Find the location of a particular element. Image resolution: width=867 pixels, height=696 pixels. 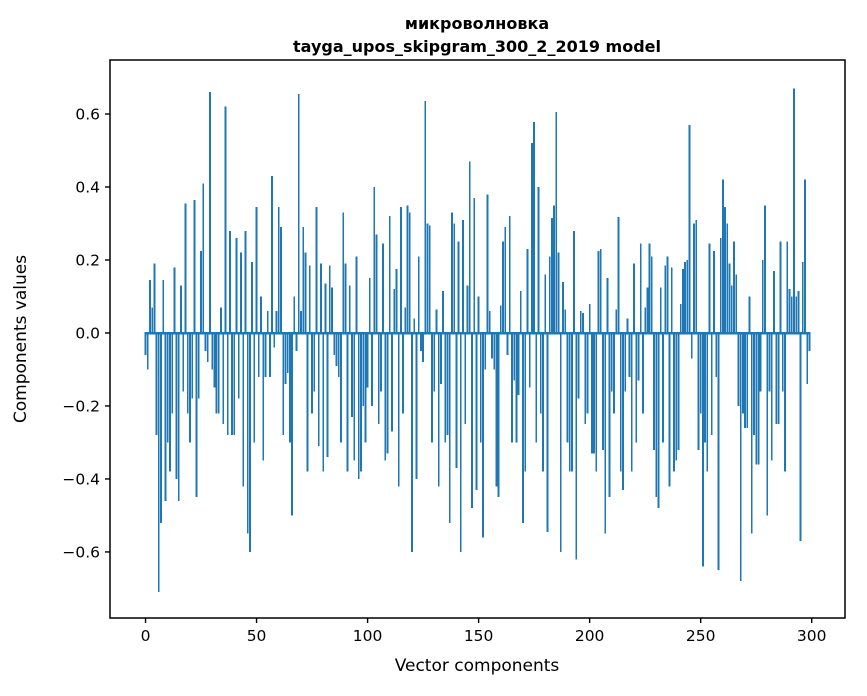

x-axis-label: Vector components is located at coordinates (477, 666).